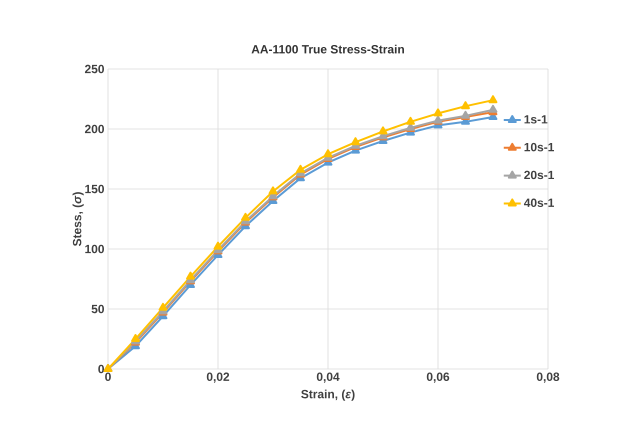 The width and height of the screenshot is (625, 446). What do you see at coordinates (94, 69) in the screenshot?
I see `y-tick-label: 250` at bounding box center [94, 69].